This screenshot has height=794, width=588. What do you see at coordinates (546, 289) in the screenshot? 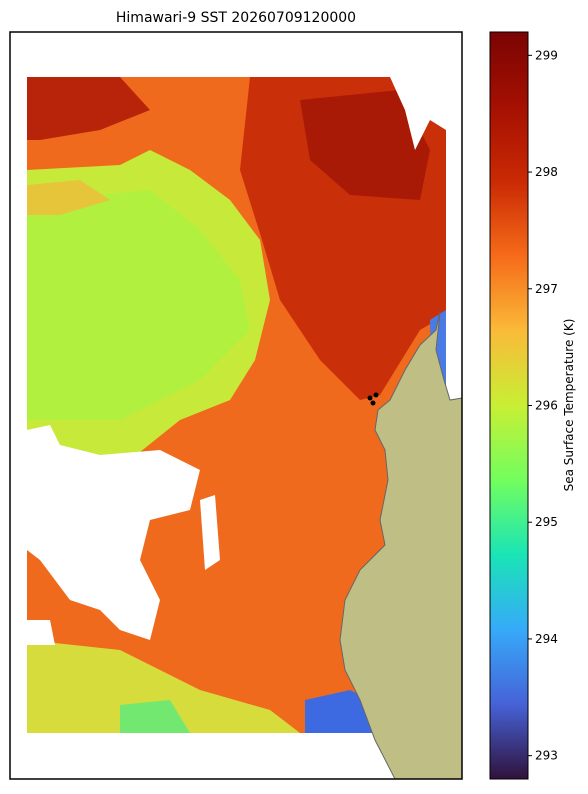
I see `colorbar-tick-label: 297` at bounding box center [546, 289].